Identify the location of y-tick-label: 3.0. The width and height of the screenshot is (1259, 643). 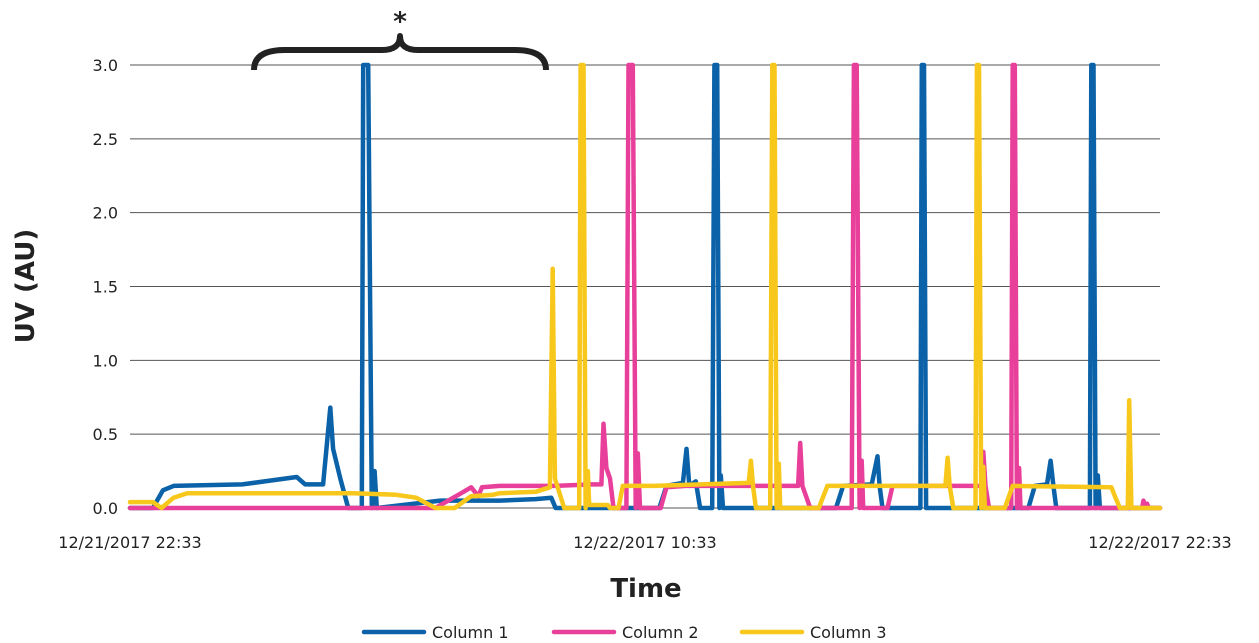
(105, 65).